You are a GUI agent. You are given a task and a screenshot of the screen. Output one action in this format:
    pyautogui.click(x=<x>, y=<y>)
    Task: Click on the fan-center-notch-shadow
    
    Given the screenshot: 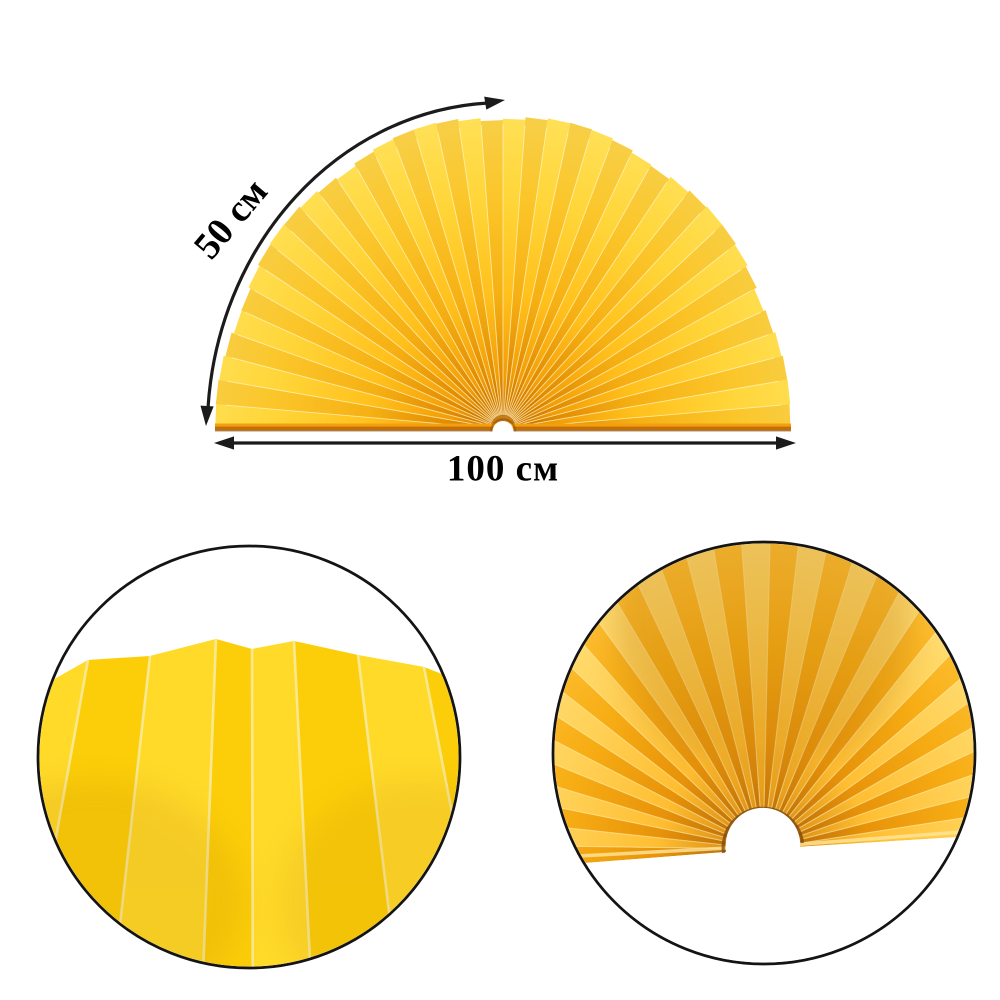 What is the action you would take?
    pyautogui.click(x=503, y=425)
    